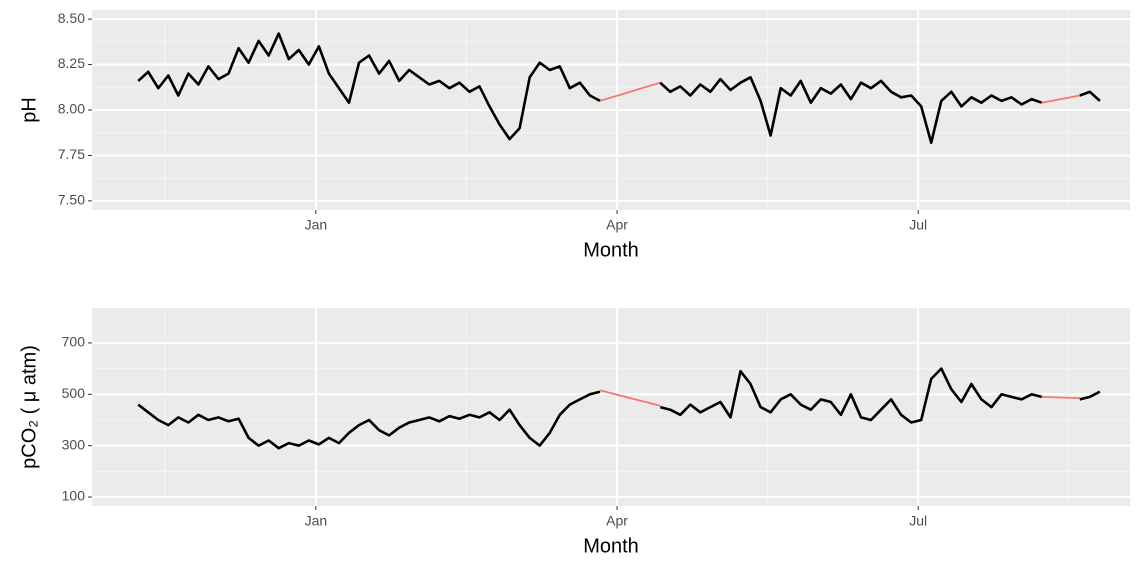 The image size is (1138, 562). I want to click on y-tick-label: 100, so click(74, 496).